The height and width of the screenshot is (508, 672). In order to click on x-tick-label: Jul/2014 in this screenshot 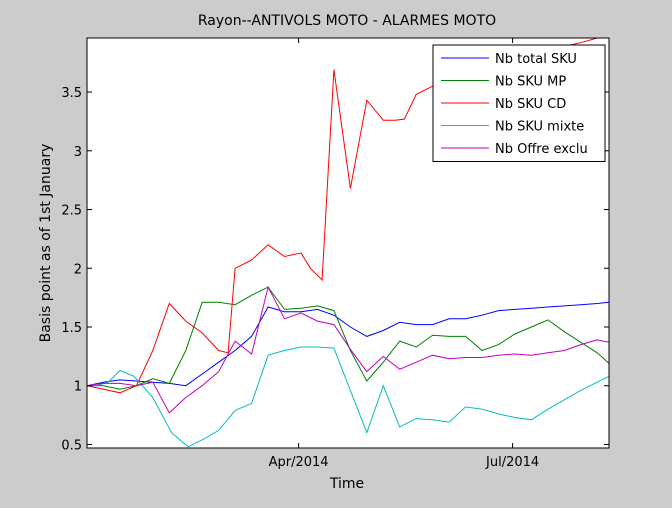, I will do `click(512, 462)`.